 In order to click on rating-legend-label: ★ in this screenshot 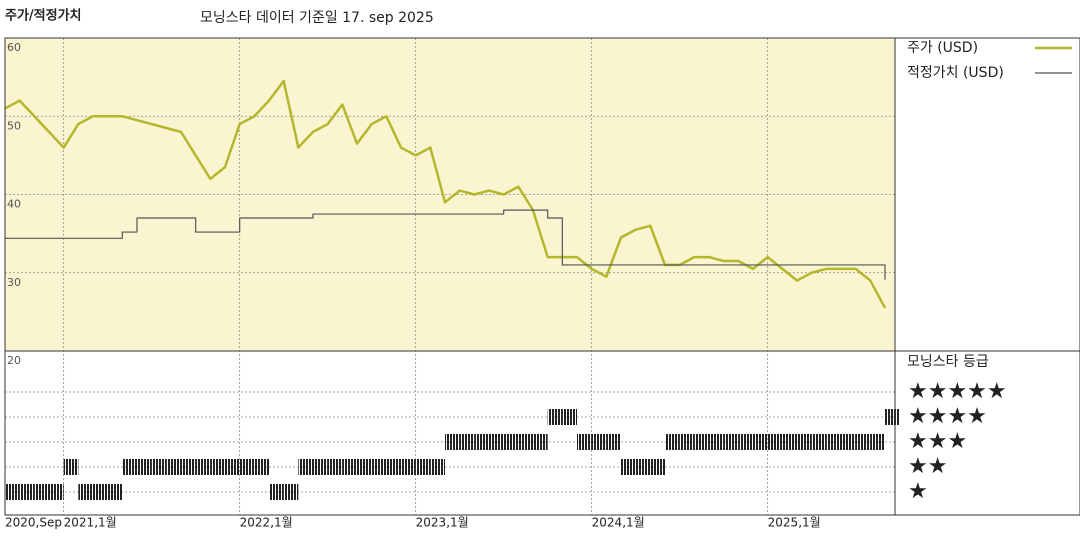, I will do `click(918, 491)`.